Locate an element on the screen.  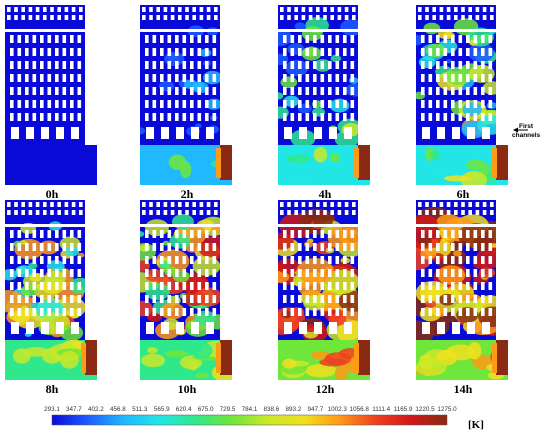
panel-label: 0h is located at coordinates (52, 194).